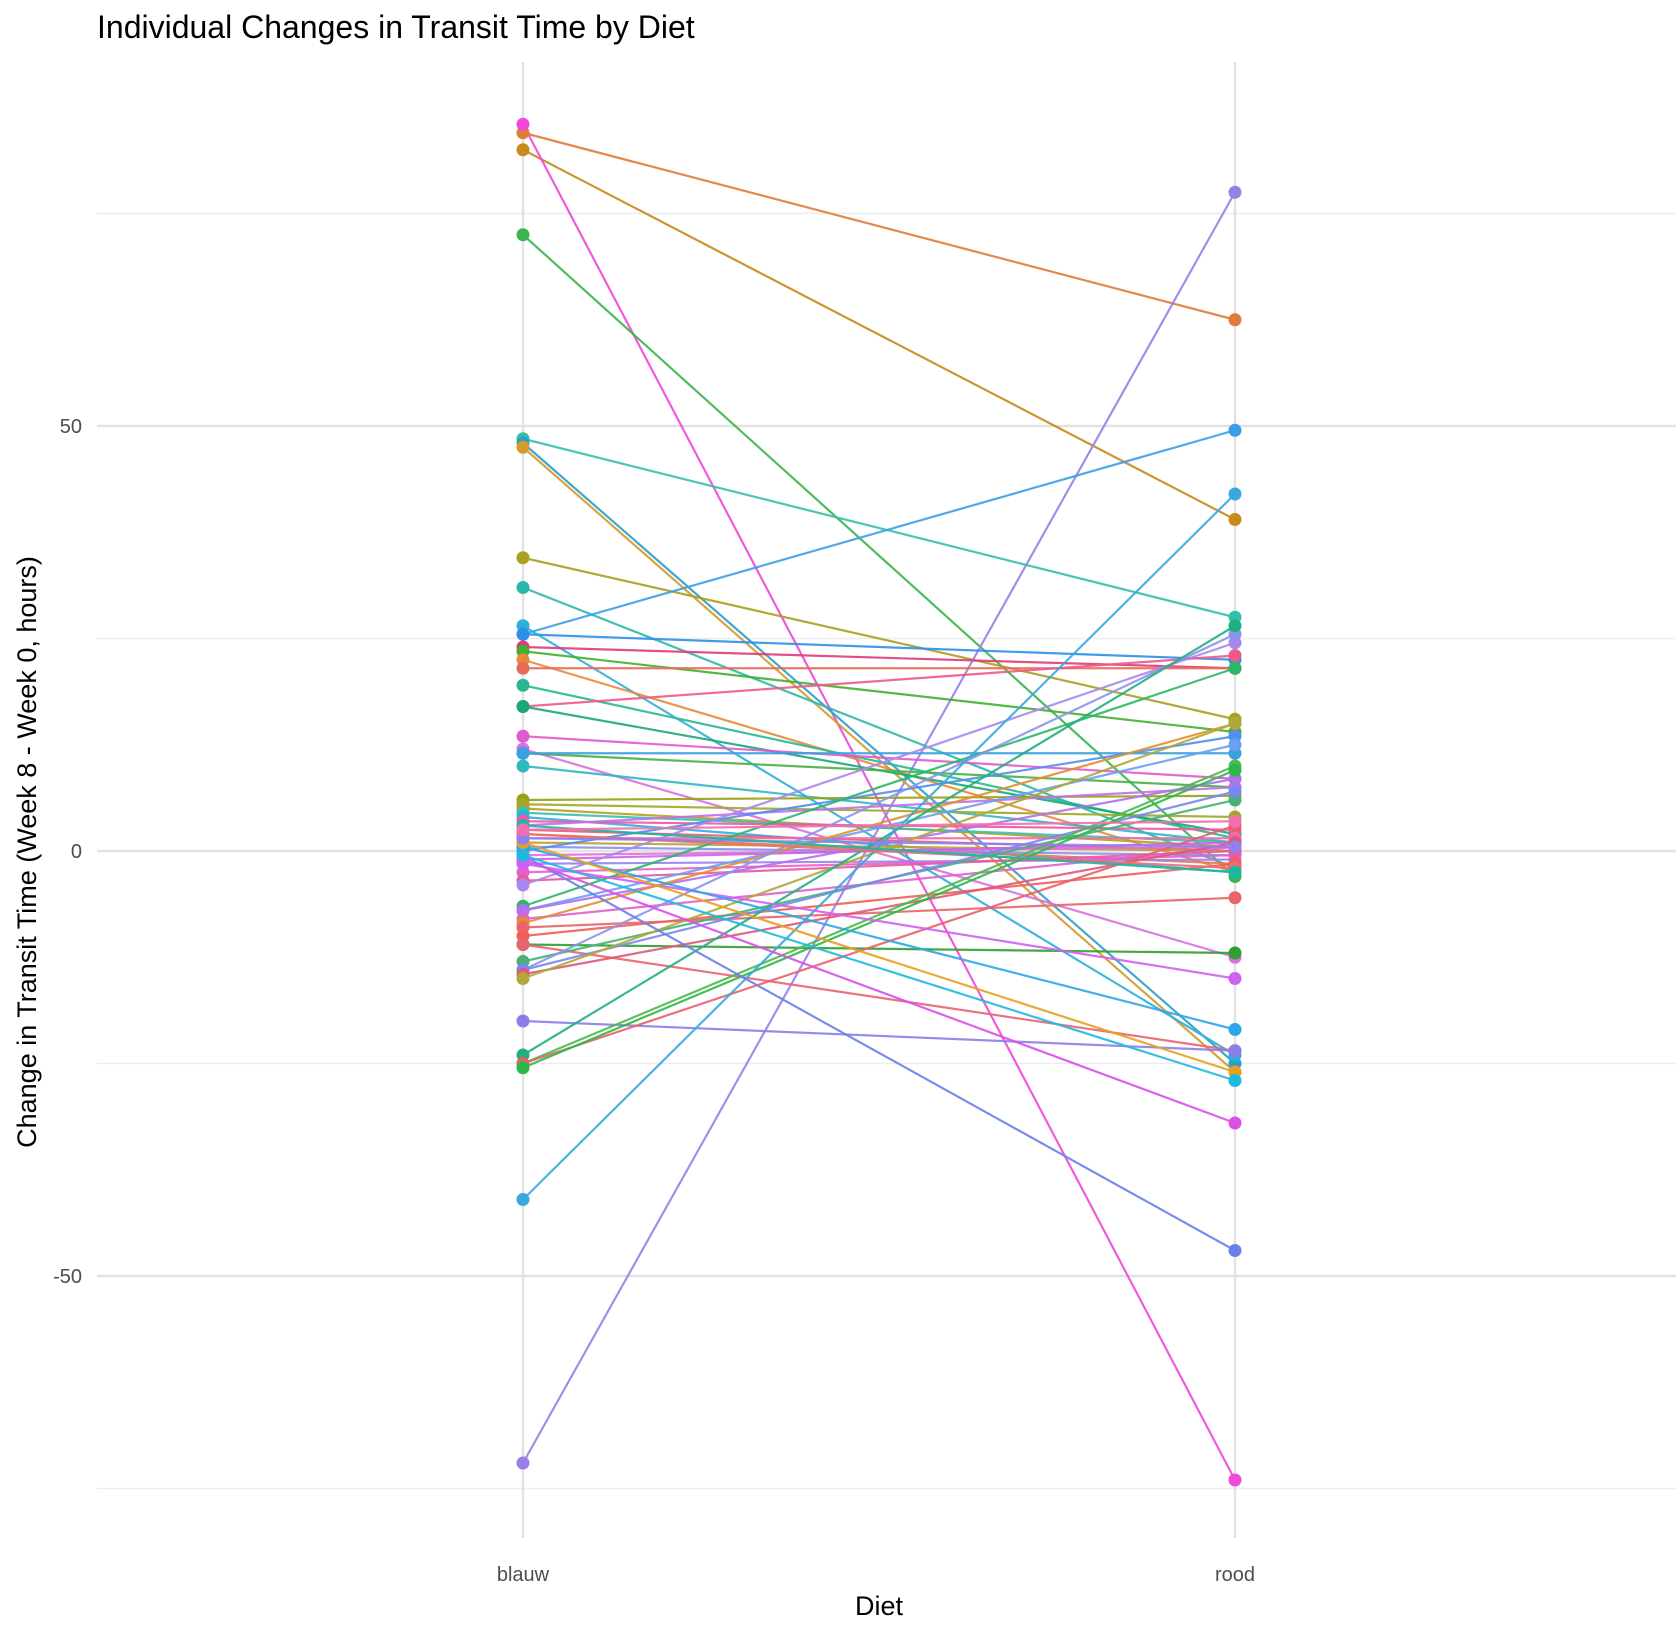 This screenshot has height=1634, width=1676. Describe the element at coordinates (71, 427) in the screenshot. I see `y-tick-label: 50` at that location.